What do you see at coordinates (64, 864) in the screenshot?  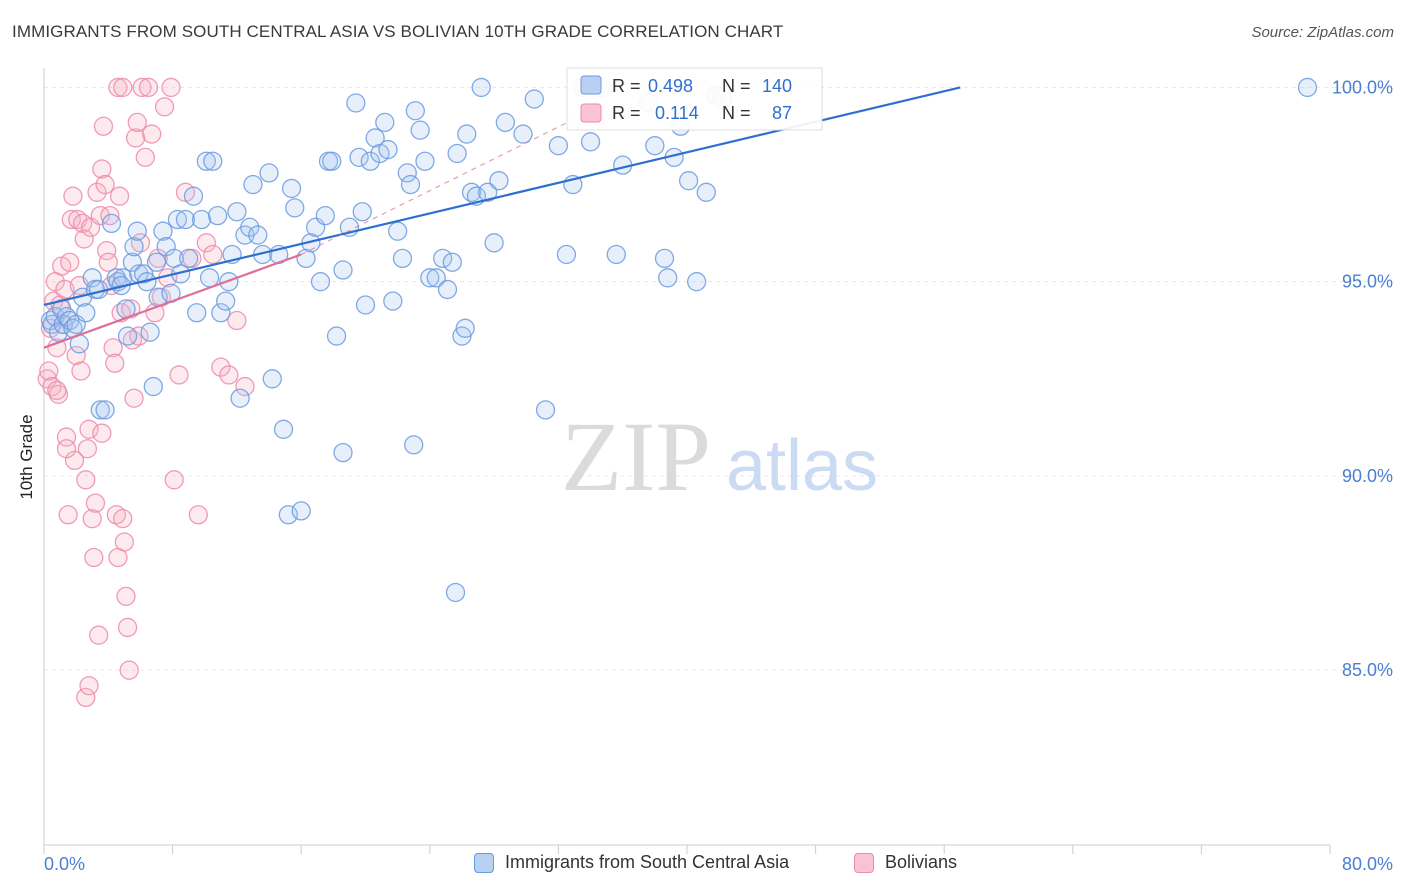 I see `x-tick-label-min: 0.0%` at bounding box center [64, 864].